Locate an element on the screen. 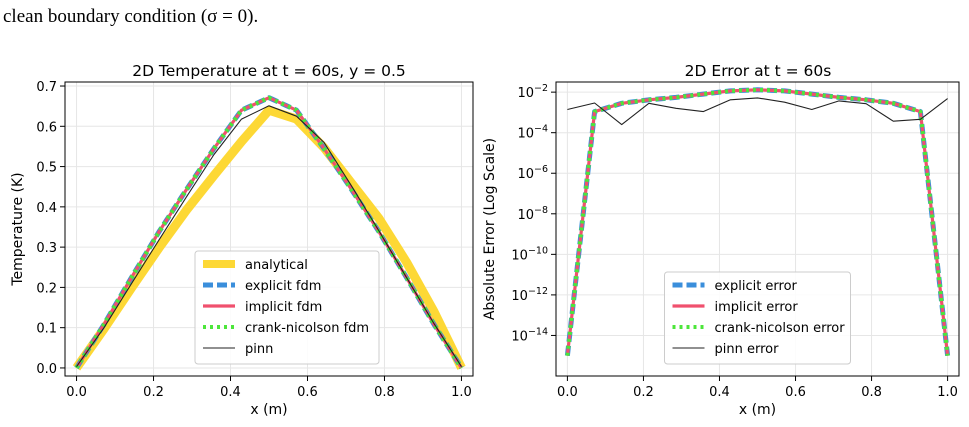 This screenshot has height=427, width=969. series-line-pinn-error is located at coordinates (757, 111).